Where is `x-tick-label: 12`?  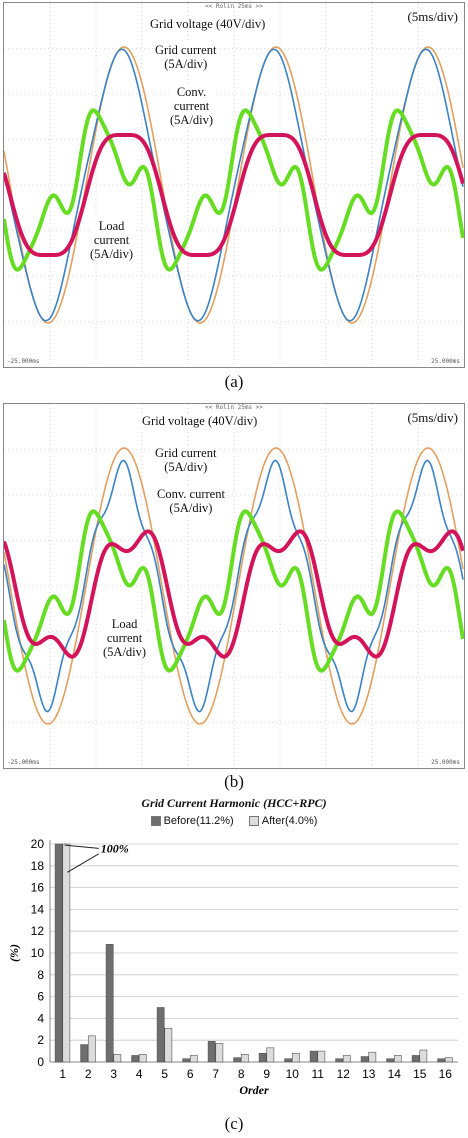
x-tick-label: 12 is located at coordinates (344, 1074).